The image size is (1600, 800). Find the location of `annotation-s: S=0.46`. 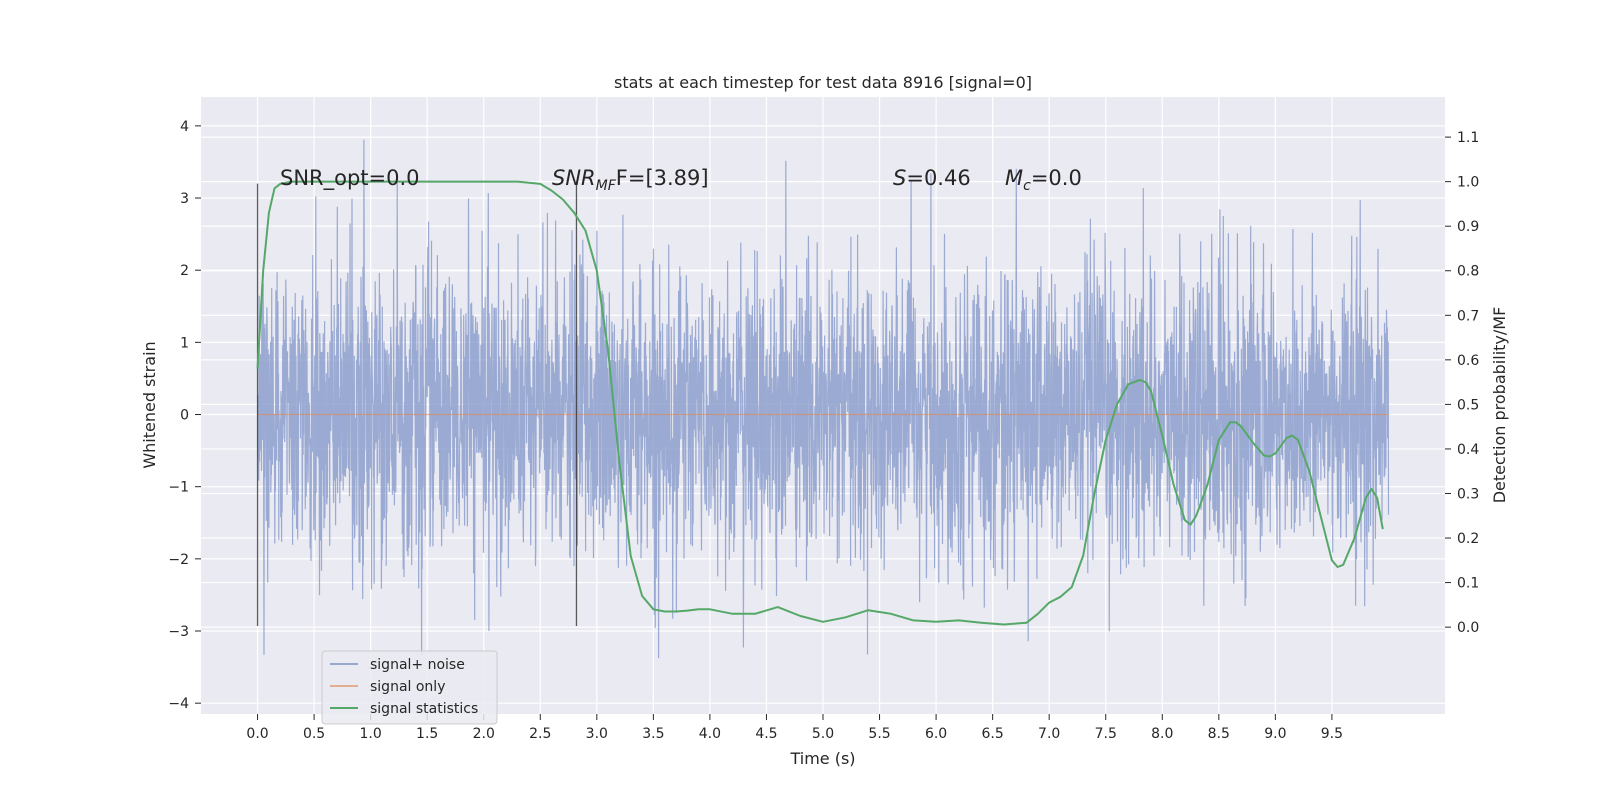

annotation-s: S=0.46 is located at coordinates (932, 178).